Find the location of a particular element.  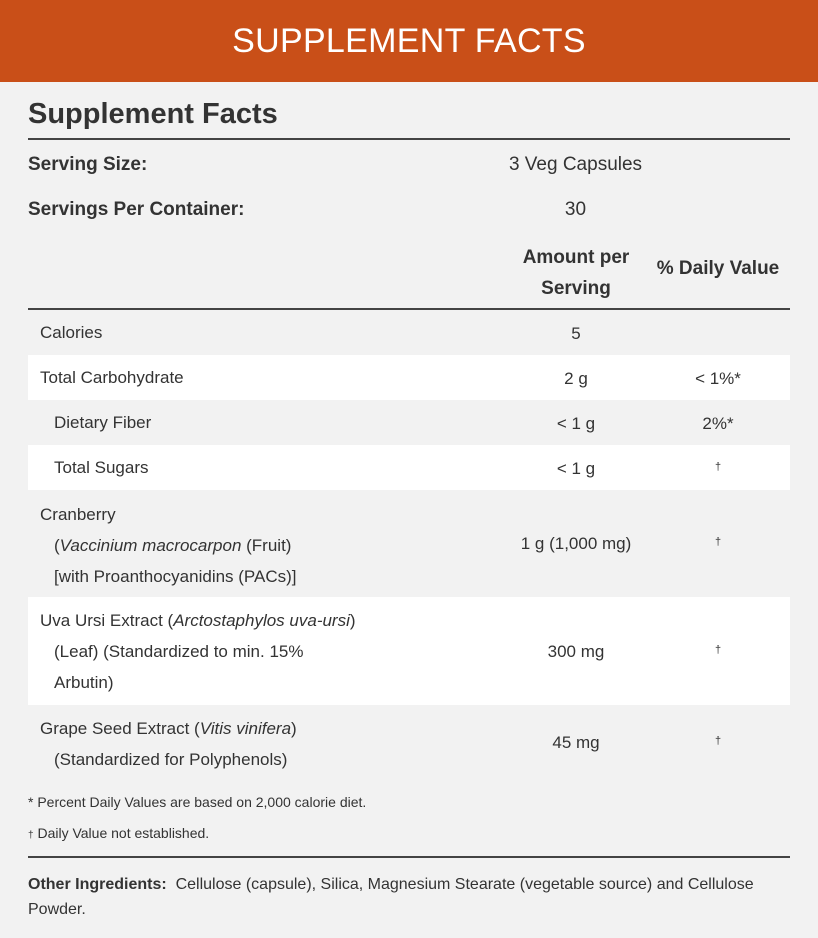

banner-title: SUPPLEMENT FACTS is located at coordinates (409, 40).